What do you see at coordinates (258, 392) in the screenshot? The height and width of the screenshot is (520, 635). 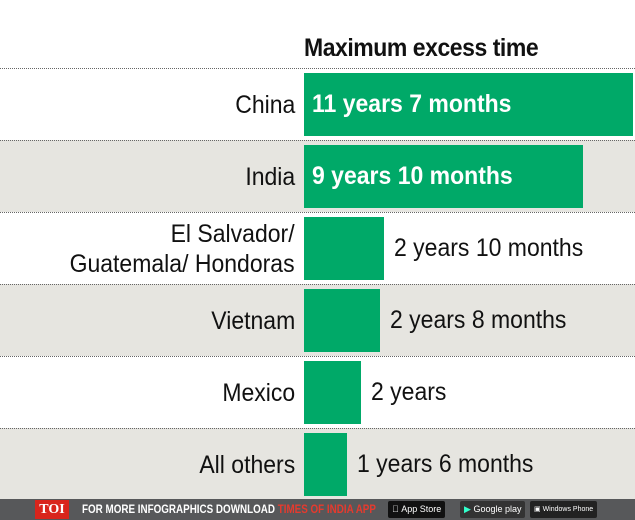 I see `category-label: Mexico` at bounding box center [258, 392].